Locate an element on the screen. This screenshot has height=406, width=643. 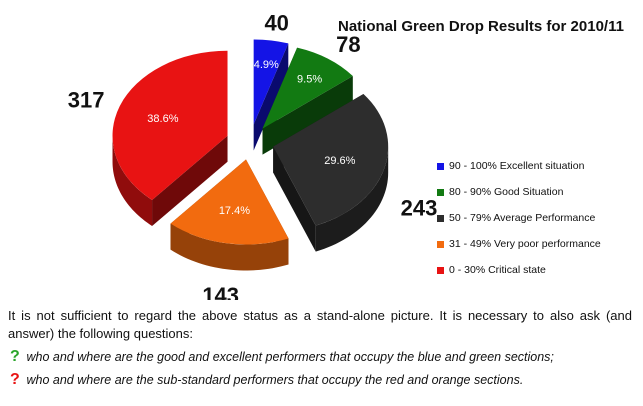
slice-percent-label-excellent: 4.9% is located at coordinates (266, 65).